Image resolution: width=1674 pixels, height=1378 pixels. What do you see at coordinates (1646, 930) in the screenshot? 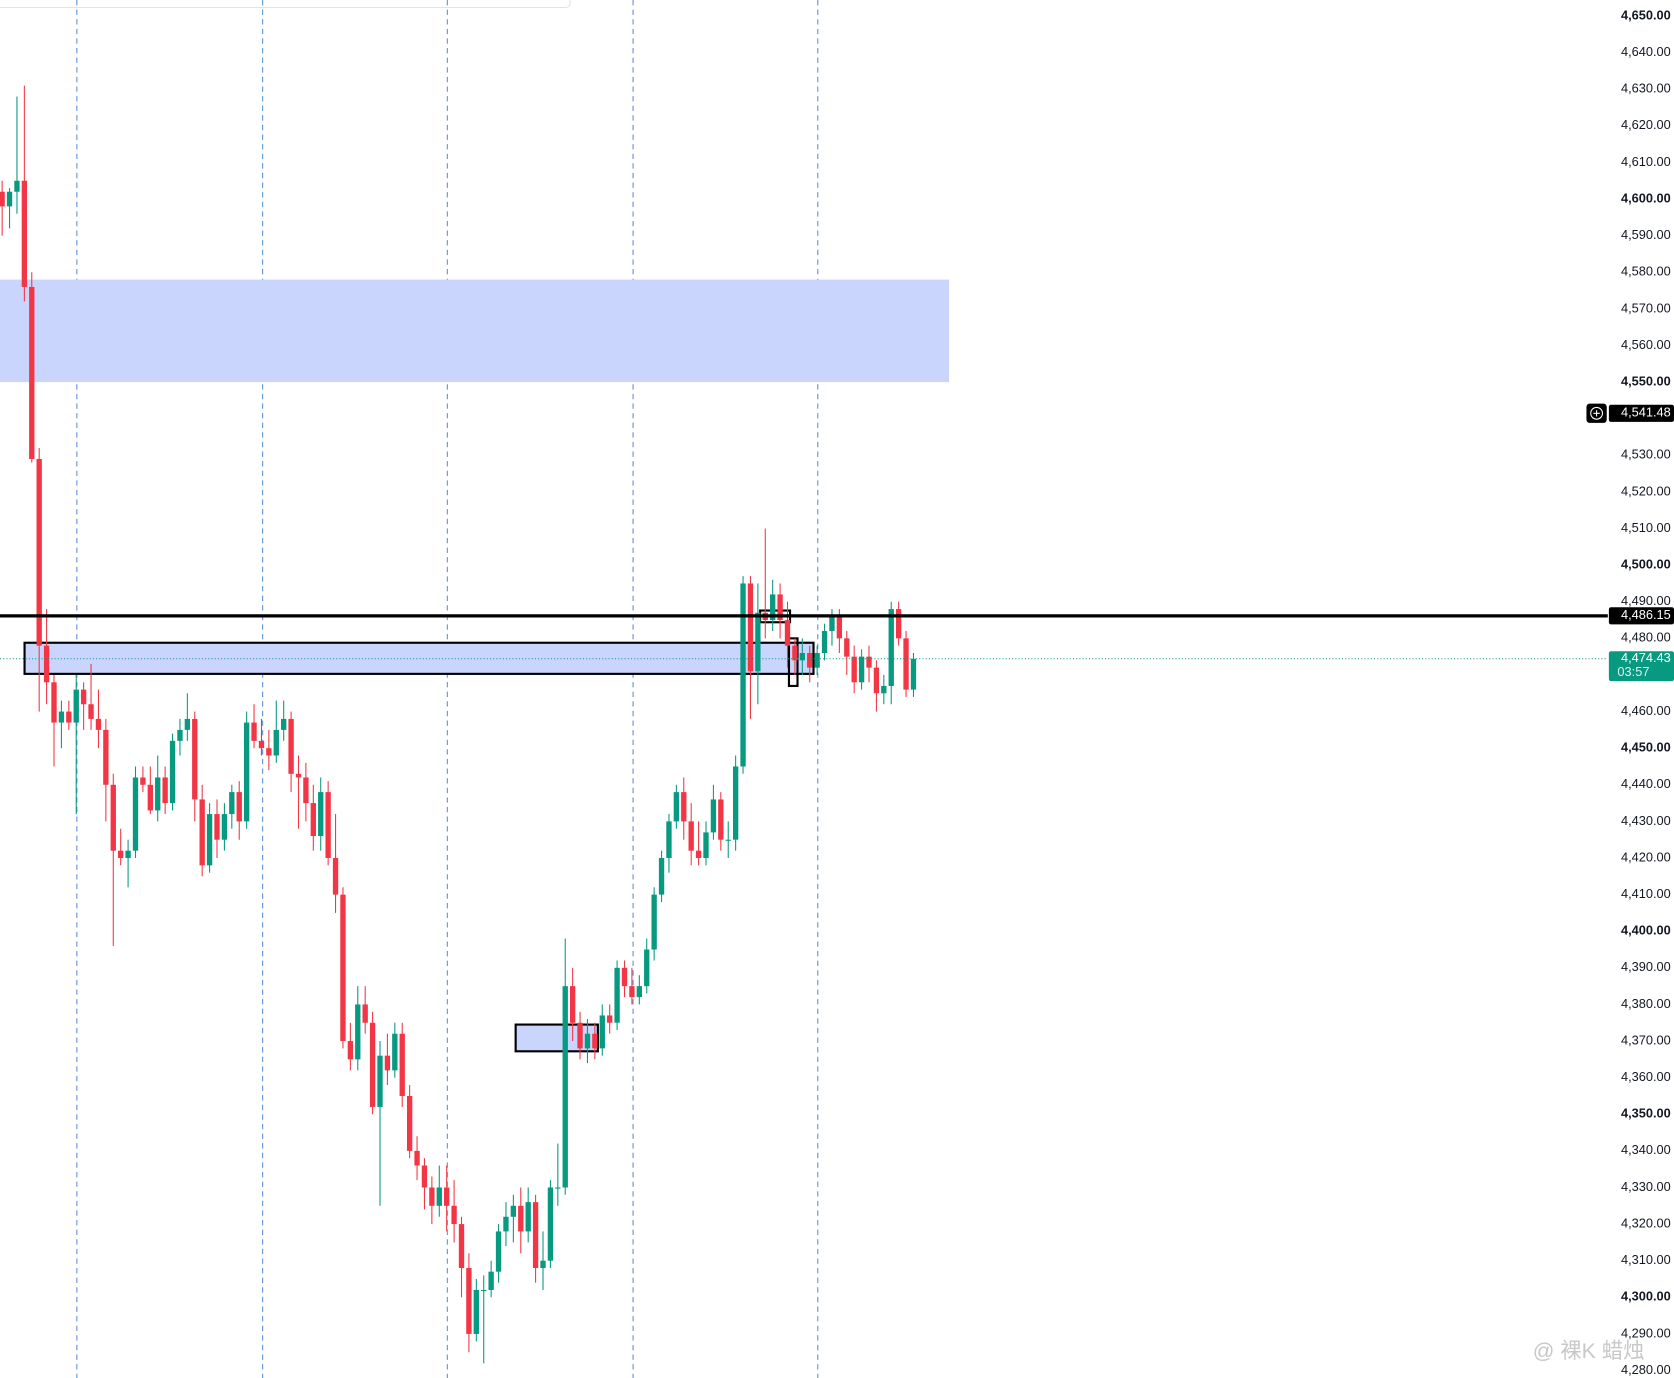
I see `y-tick-label: 4,400.00` at bounding box center [1646, 930].